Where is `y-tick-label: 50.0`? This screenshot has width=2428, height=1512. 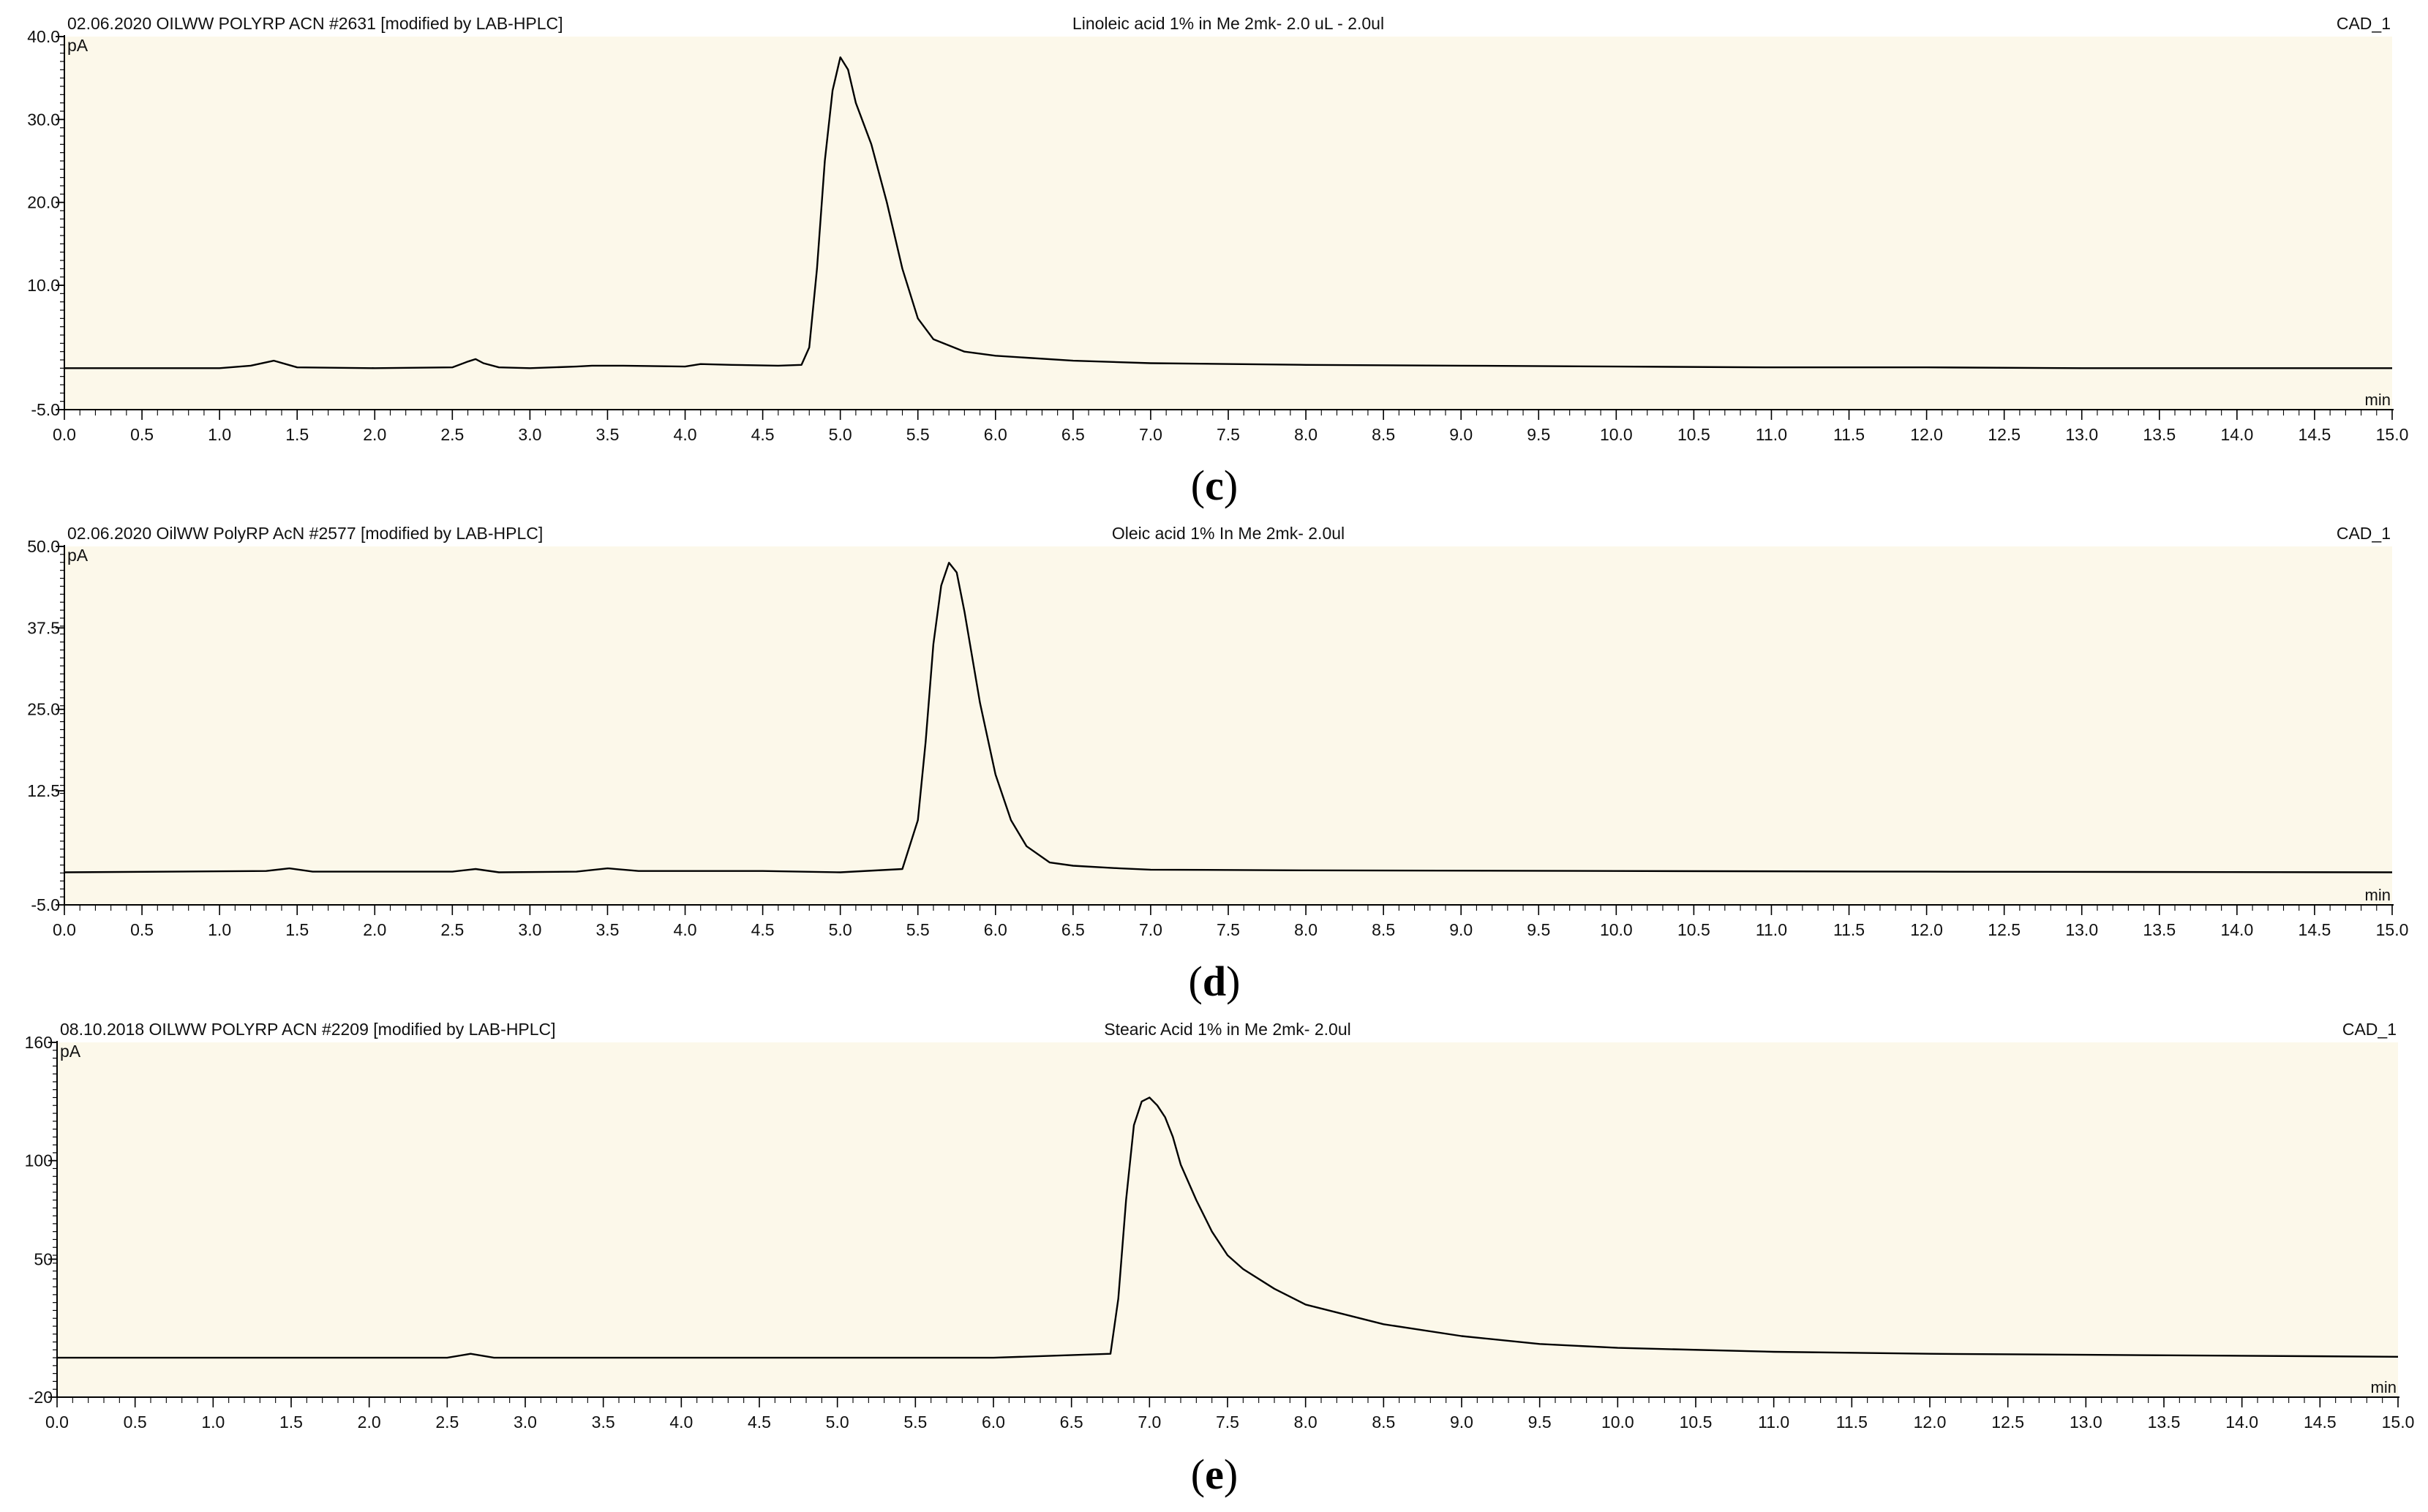
y-tick-label: 50.0 is located at coordinates (43, 546).